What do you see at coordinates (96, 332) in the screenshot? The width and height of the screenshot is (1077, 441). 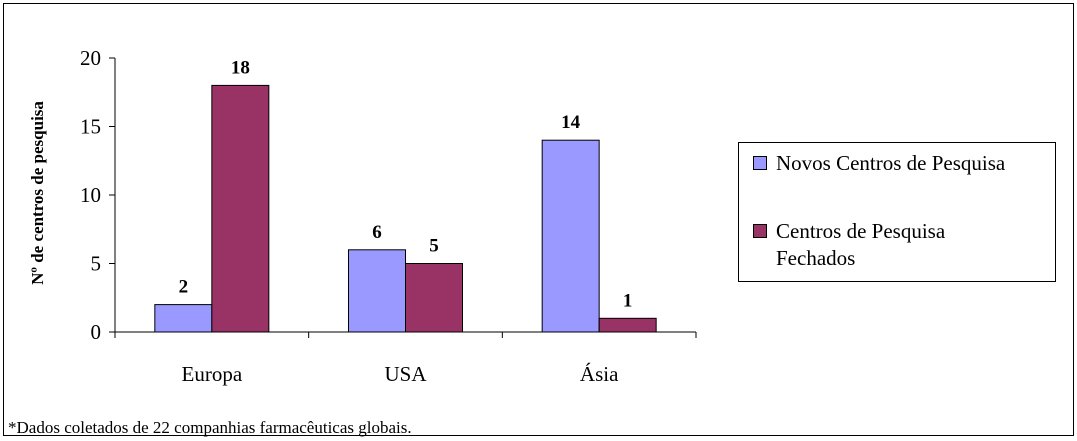 I see `y-tick-label: 0` at bounding box center [96, 332].